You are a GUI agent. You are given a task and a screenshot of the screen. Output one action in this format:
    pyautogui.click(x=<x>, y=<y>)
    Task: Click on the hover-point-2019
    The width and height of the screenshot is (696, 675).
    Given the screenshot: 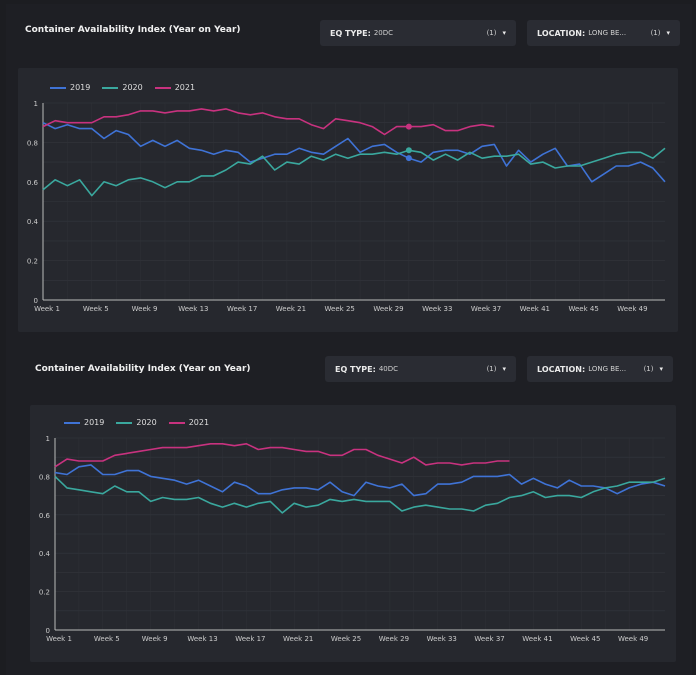 What is the action you would take?
    pyautogui.click(x=408, y=158)
    